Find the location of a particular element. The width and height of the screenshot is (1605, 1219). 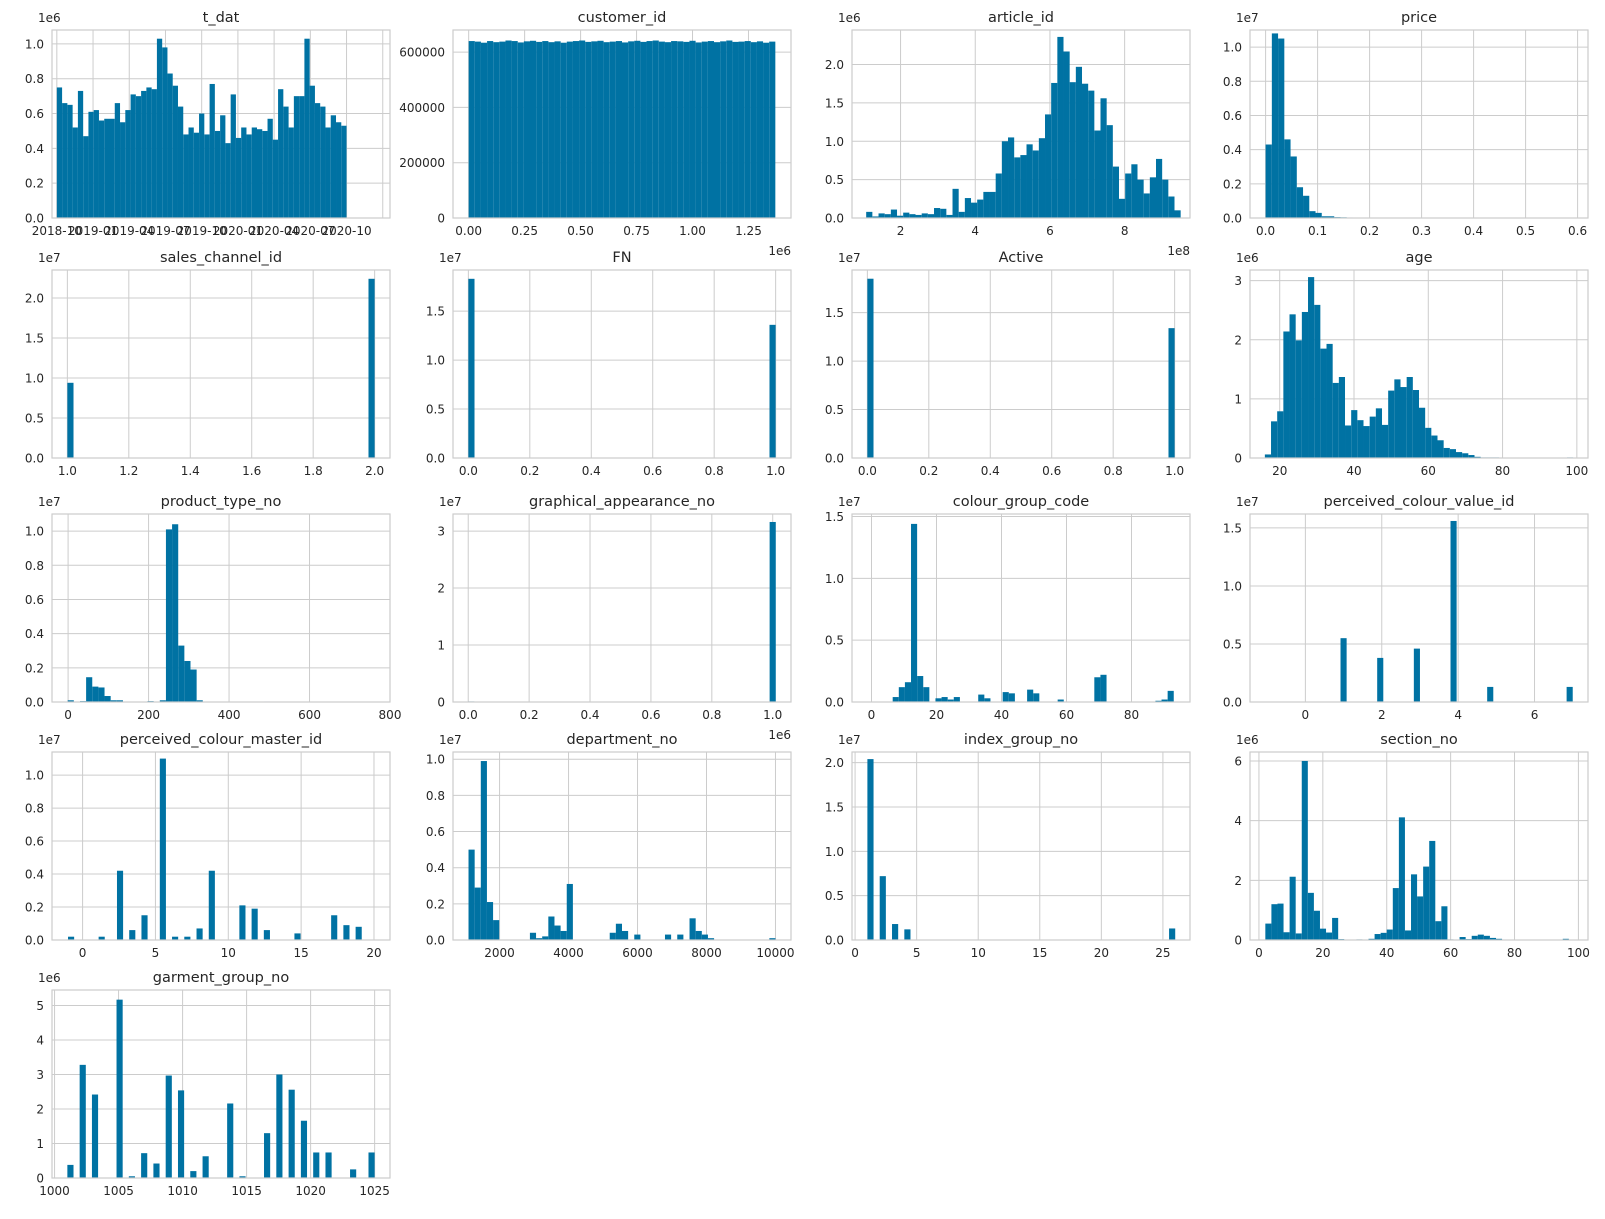

x-tick-label: 80 is located at coordinates (1502, 471).